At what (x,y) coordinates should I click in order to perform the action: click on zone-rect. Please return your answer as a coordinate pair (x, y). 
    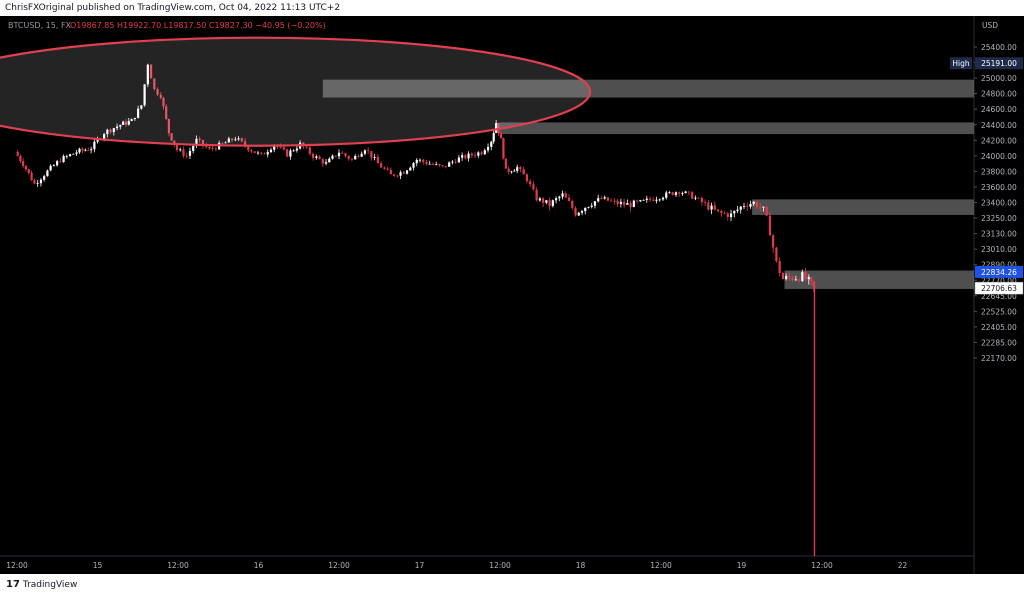
    Looking at the image, I should click on (648, 88).